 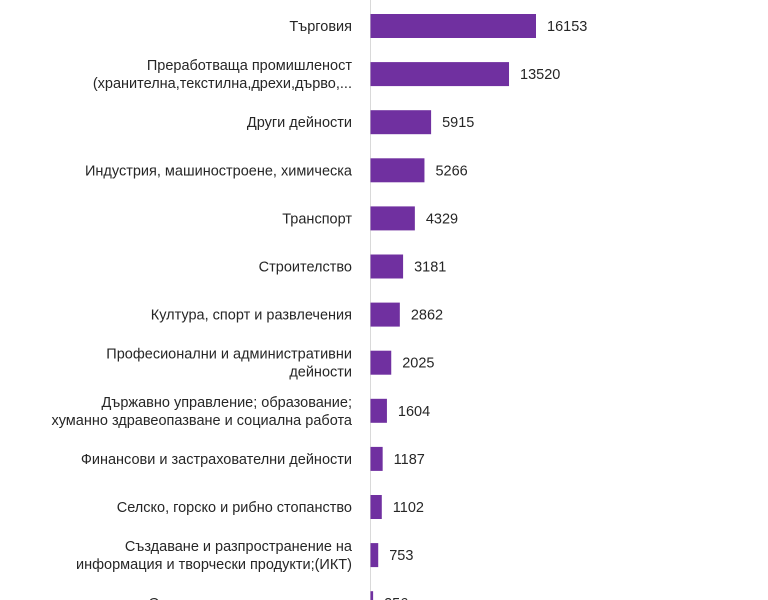 What do you see at coordinates (401, 556) in the screenshot?
I see `value-label-11: 753` at bounding box center [401, 556].